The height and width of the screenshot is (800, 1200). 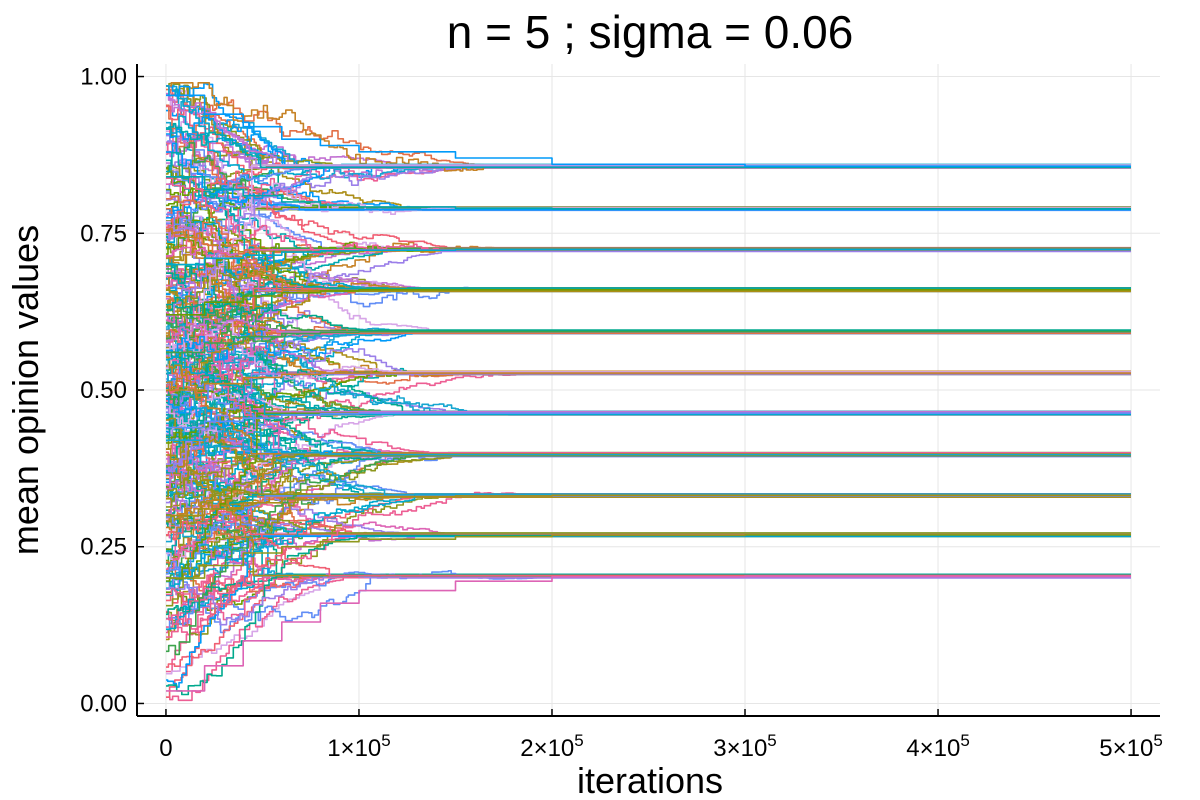 I want to click on x-axis-label: iterations, so click(x=650, y=780).